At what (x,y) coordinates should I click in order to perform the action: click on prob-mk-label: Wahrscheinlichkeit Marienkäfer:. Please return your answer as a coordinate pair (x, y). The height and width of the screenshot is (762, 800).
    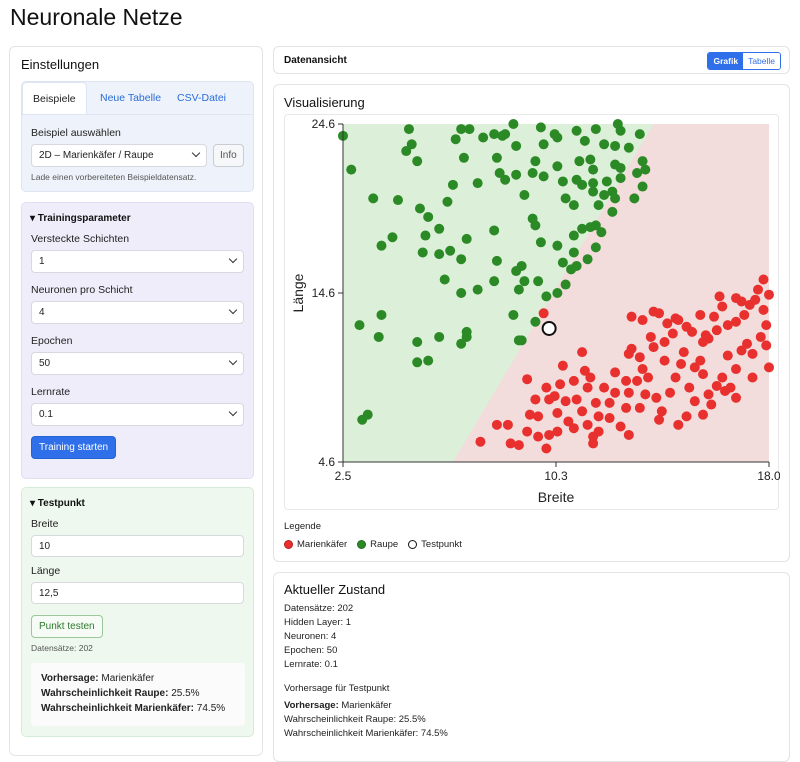
    Looking at the image, I should click on (118, 708).